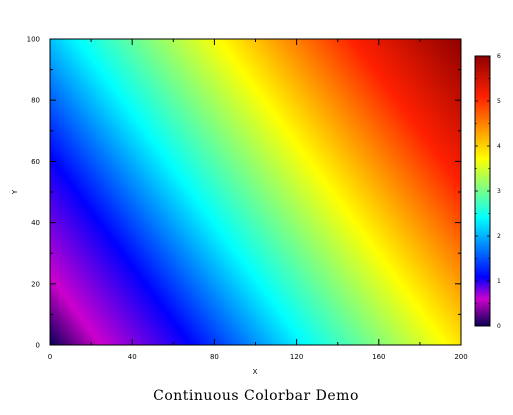  I want to click on y-tick-label: 0, so click(38, 346).